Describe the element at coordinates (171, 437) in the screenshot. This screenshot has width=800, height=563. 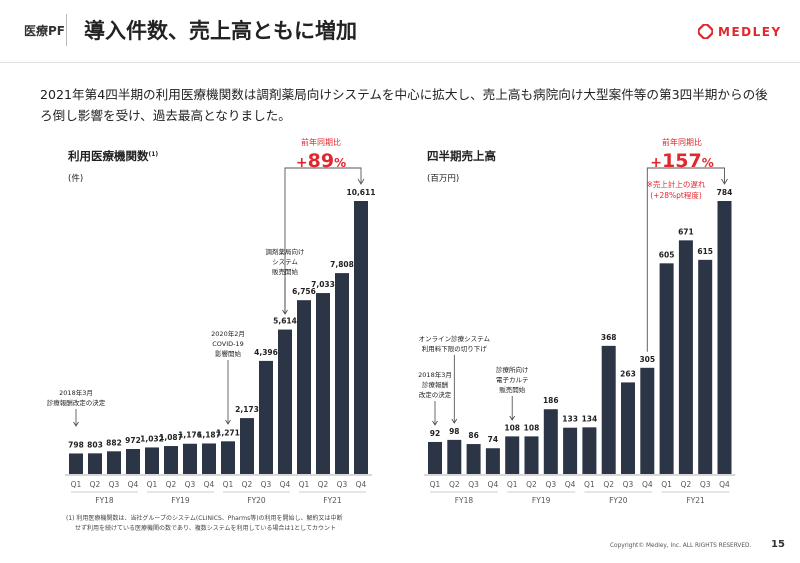
I see `bar-value-label: 1,087` at that location.